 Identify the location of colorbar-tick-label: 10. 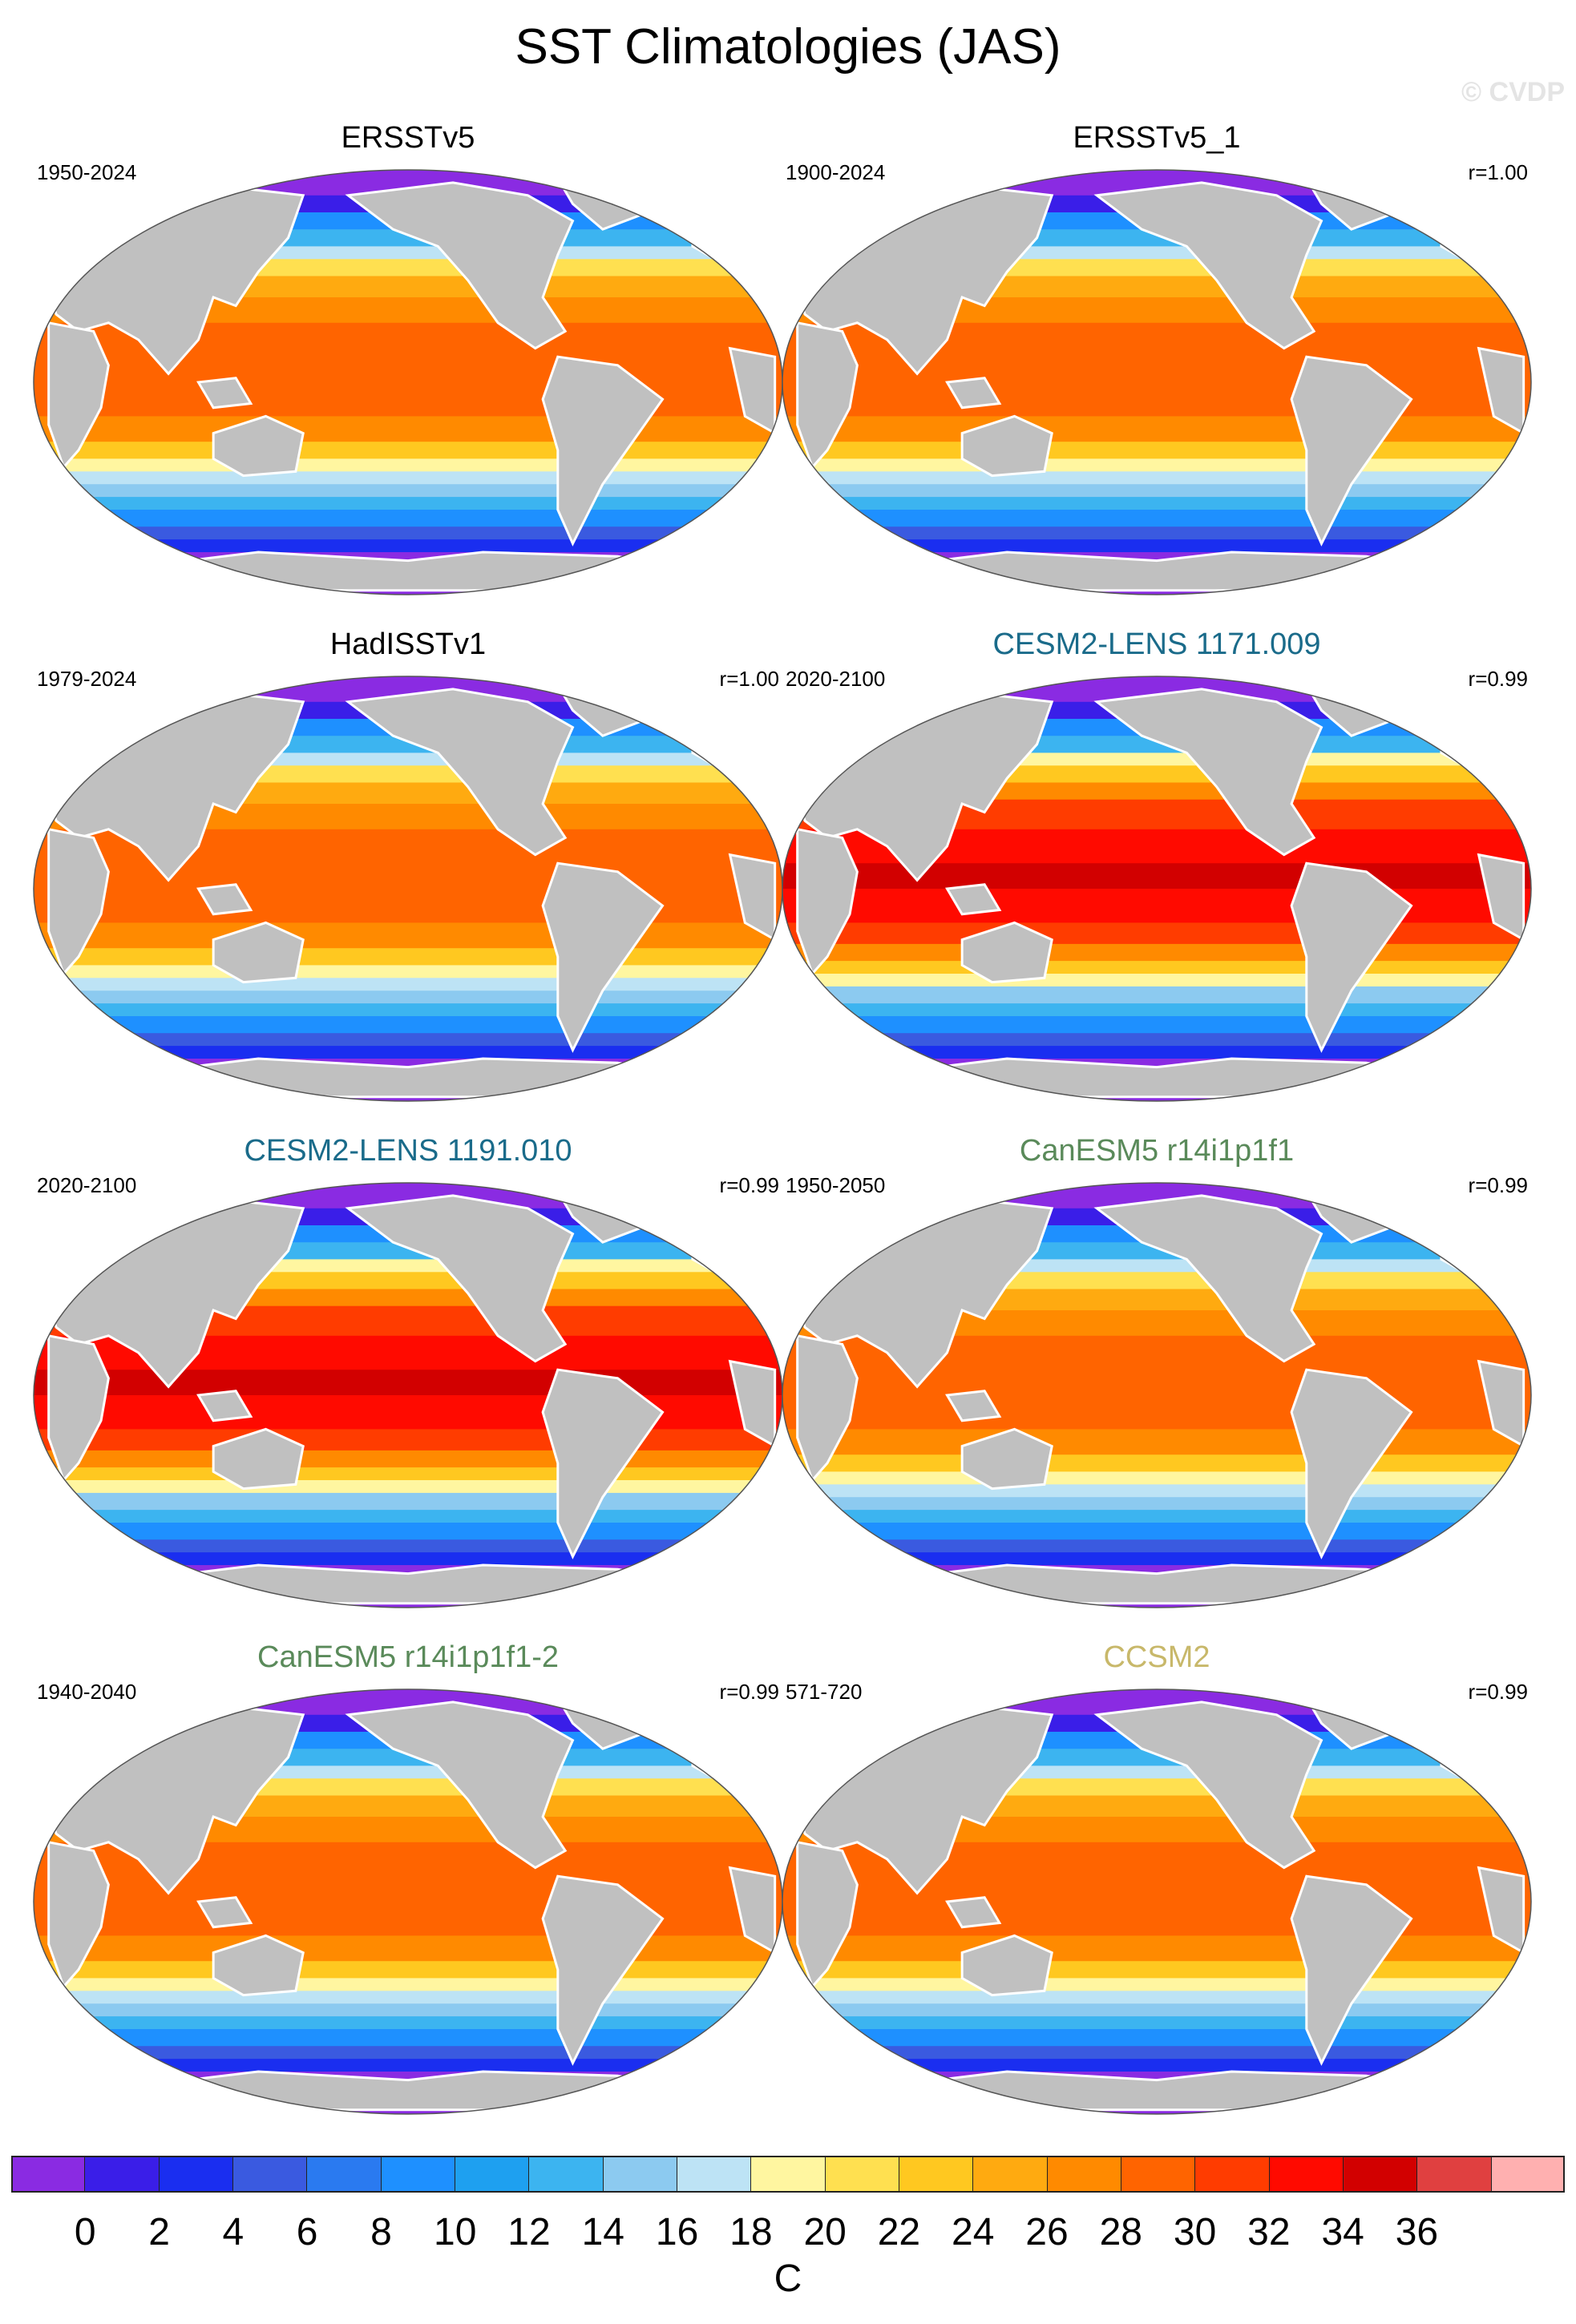
(455, 2232).